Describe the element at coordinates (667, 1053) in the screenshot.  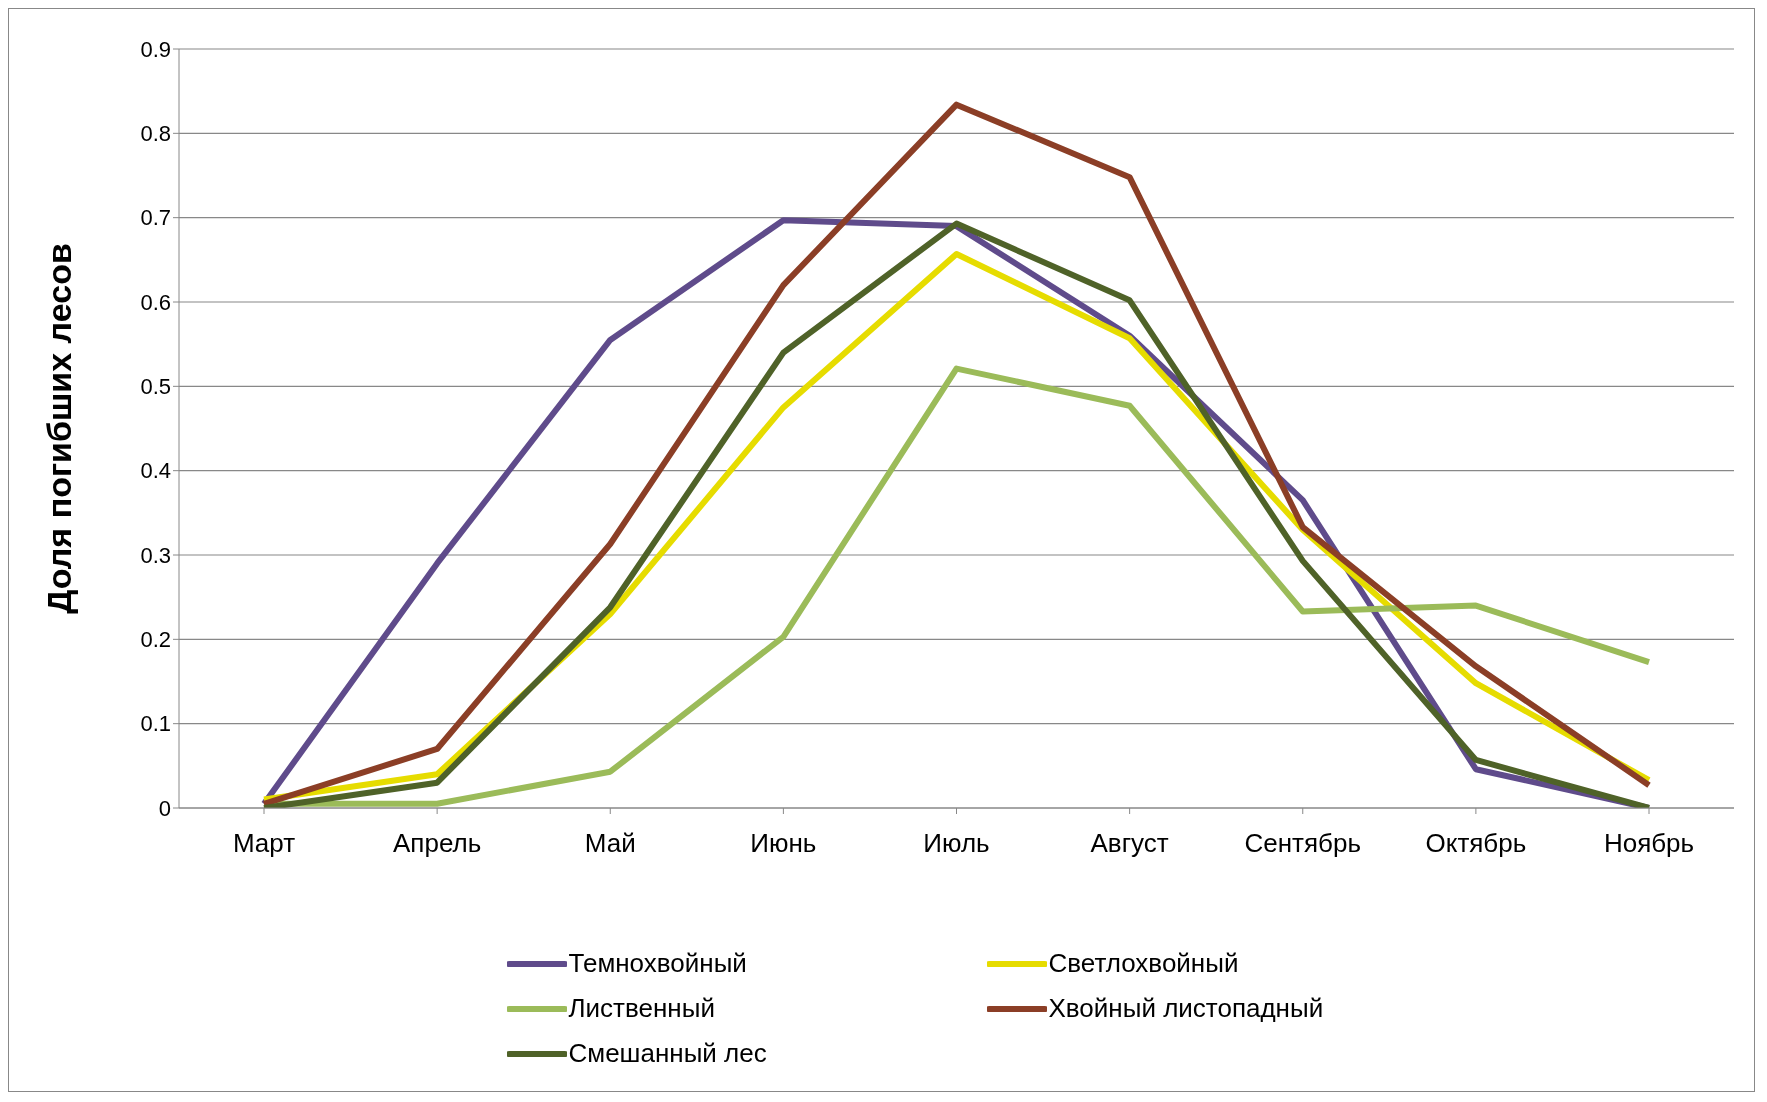
I see `legend-label: Смешанный лес` at that location.